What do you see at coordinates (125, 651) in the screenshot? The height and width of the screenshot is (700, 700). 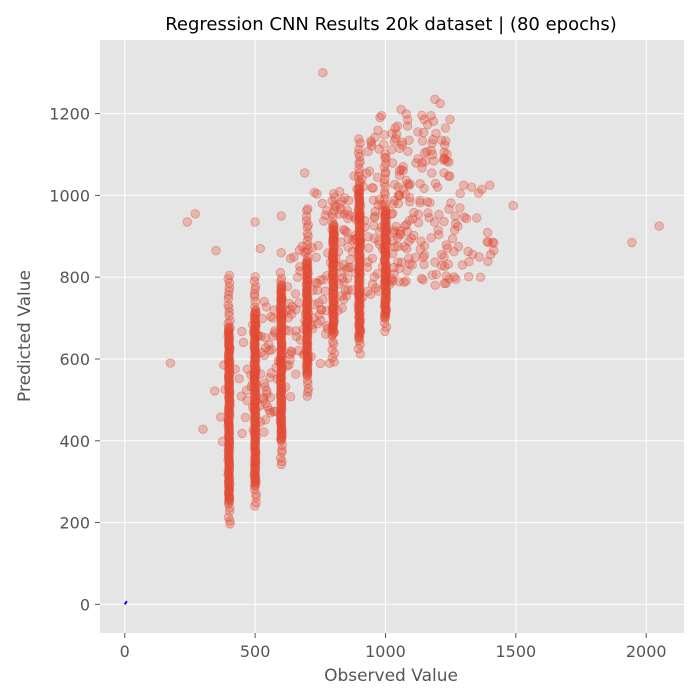 I see `x-tick-label: 0` at bounding box center [125, 651].